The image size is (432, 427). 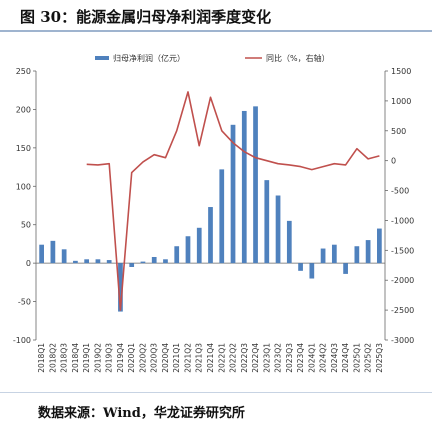 What do you see at coordinates (146, 17) in the screenshot?
I see `chart-title: 图 30：能源金属归母净利润季度变化` at bounding box center [146, 17].